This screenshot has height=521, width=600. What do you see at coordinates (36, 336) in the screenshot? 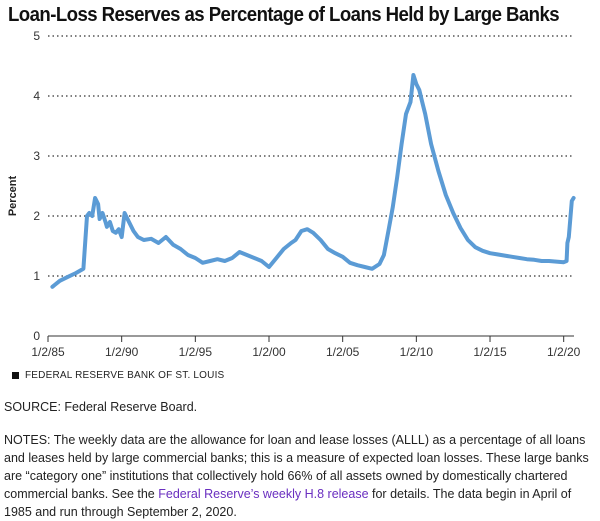
I see `y-tick-label: 0` at bounding box center [36, 336].